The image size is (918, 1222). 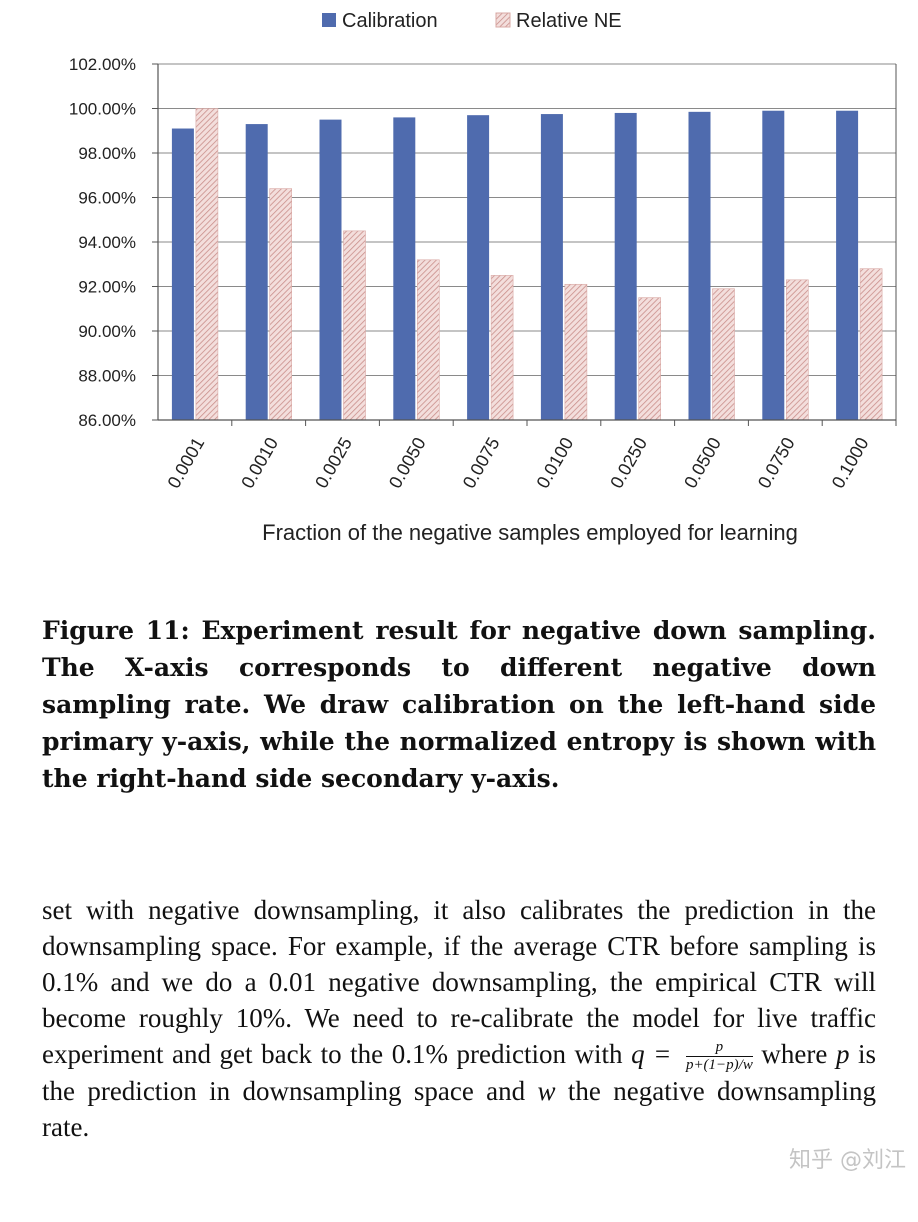 I want to click on paragraph-part-4: the negative downsampling rate., so click(x=459, y=1109).